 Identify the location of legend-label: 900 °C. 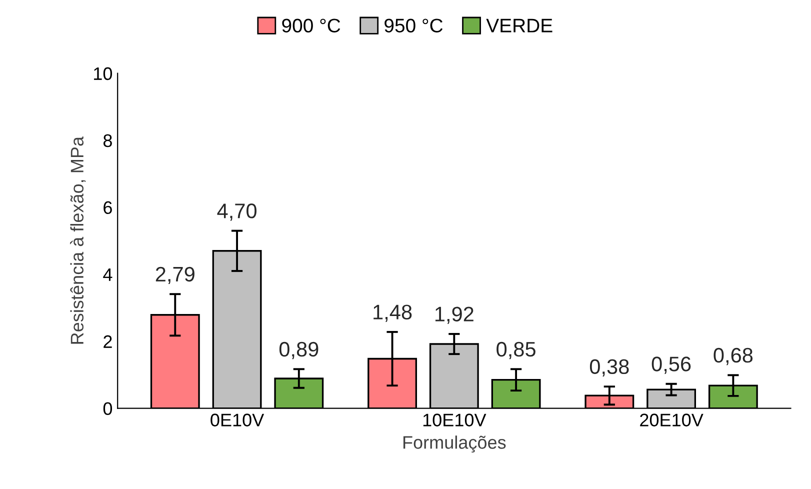
(311, 25).